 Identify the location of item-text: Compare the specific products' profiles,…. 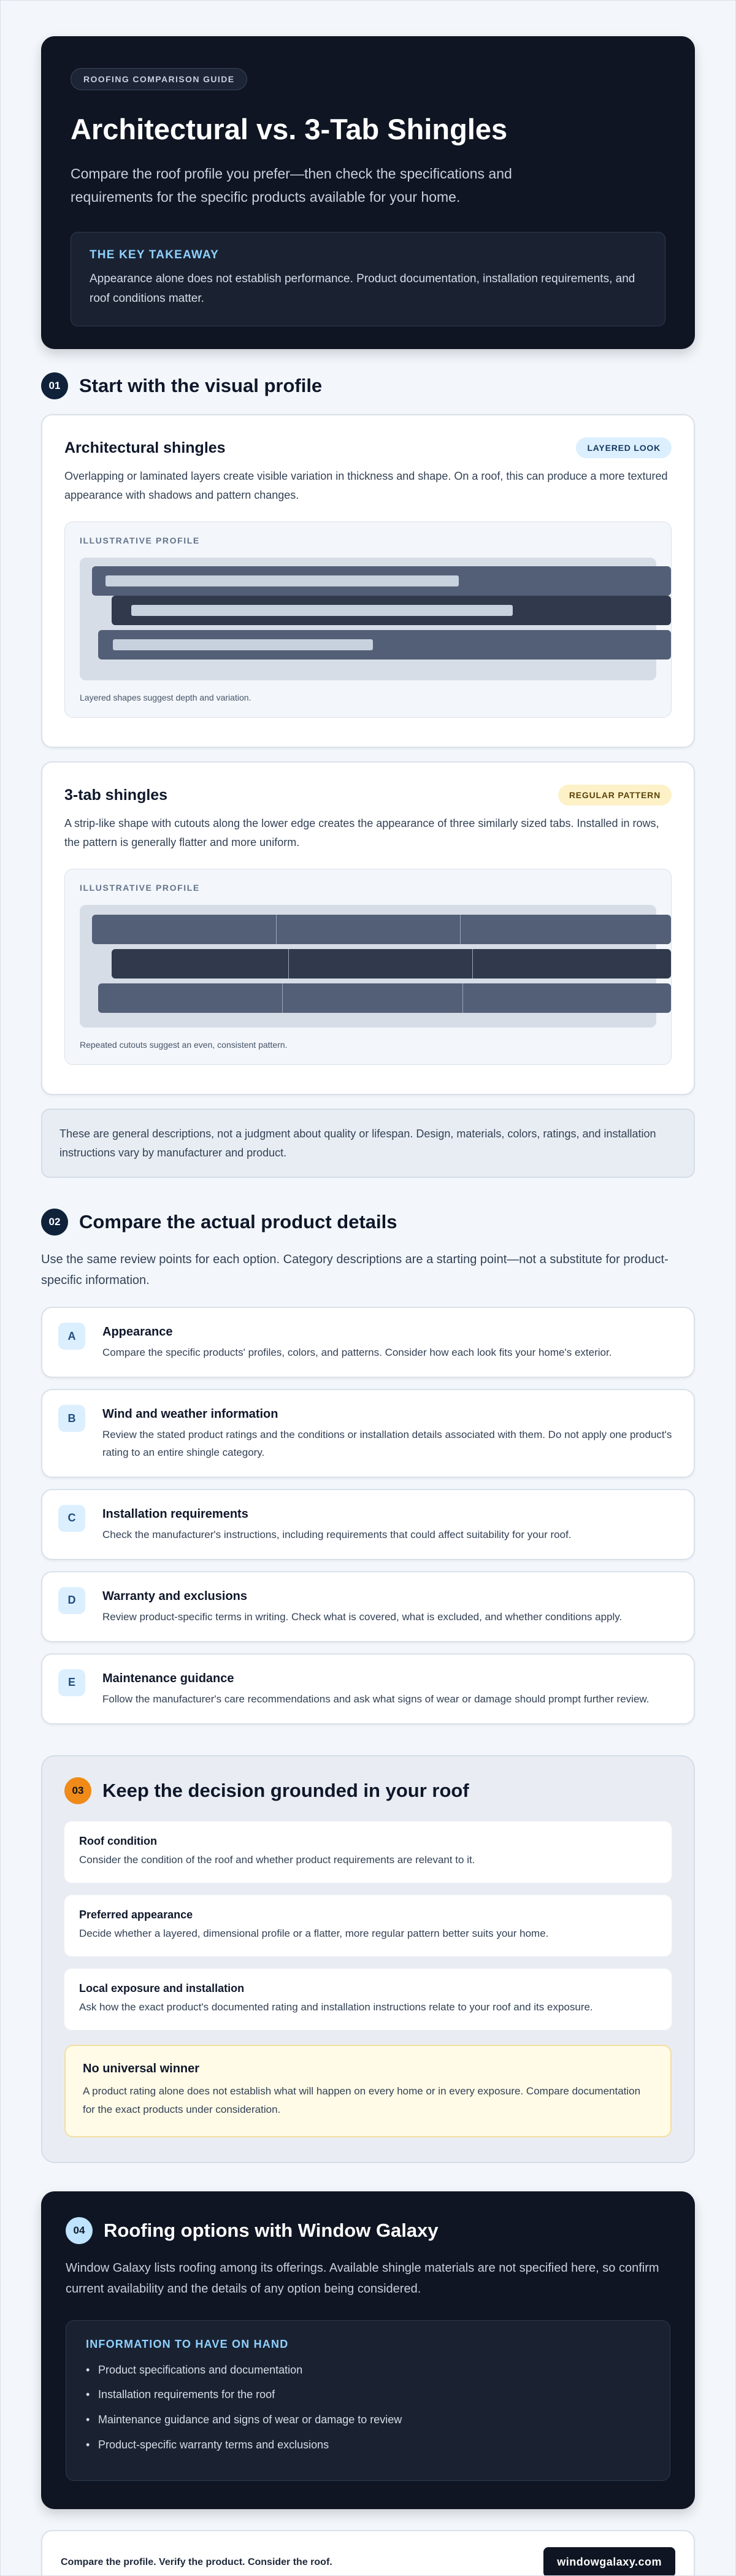
(357, 1353).